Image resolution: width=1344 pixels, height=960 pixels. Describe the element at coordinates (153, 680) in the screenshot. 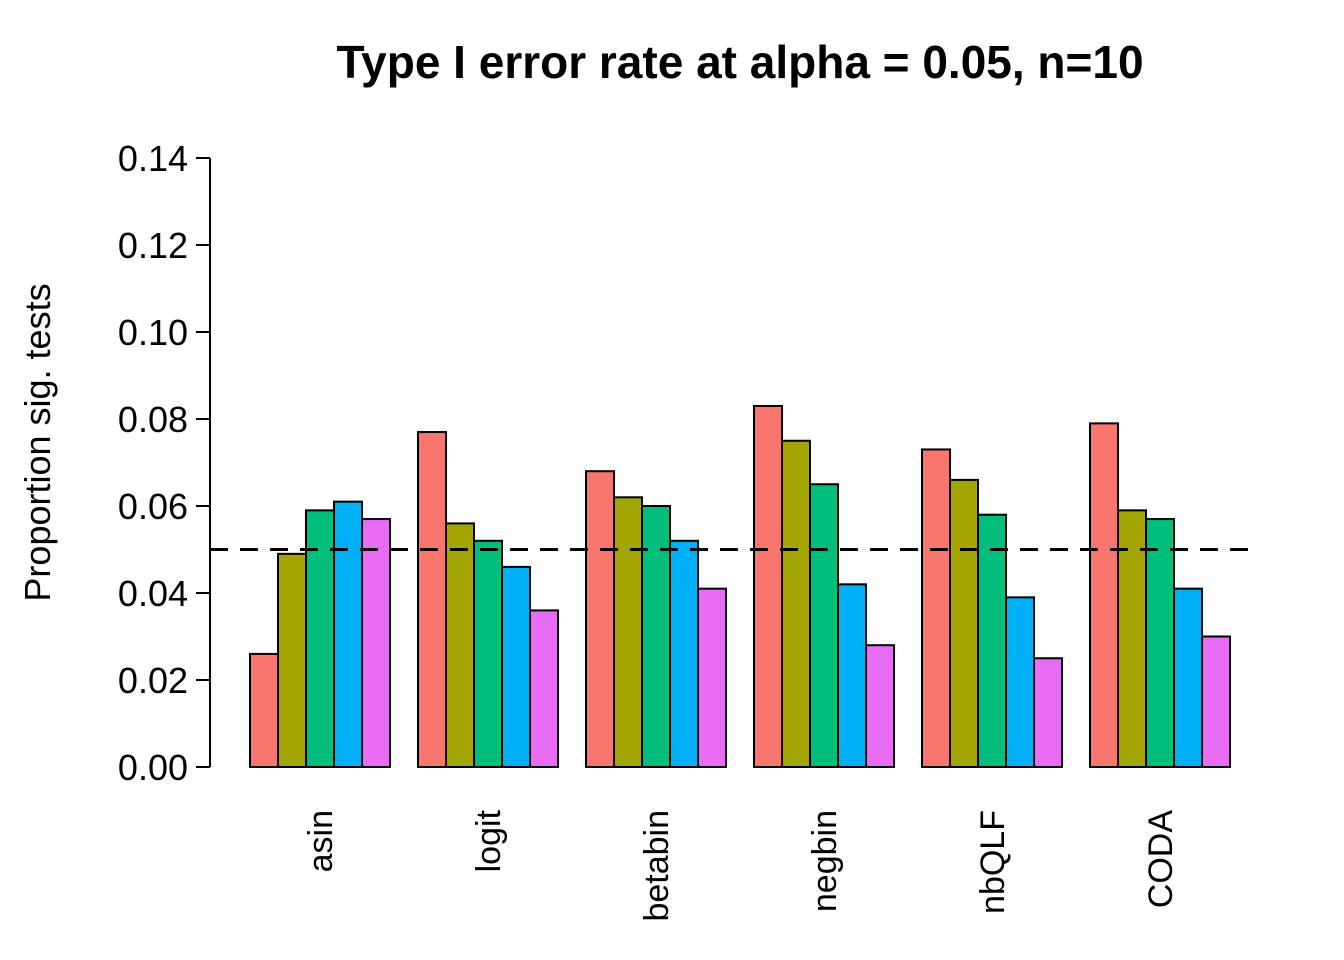

I see `y-tick-label: 0.02` at that location.